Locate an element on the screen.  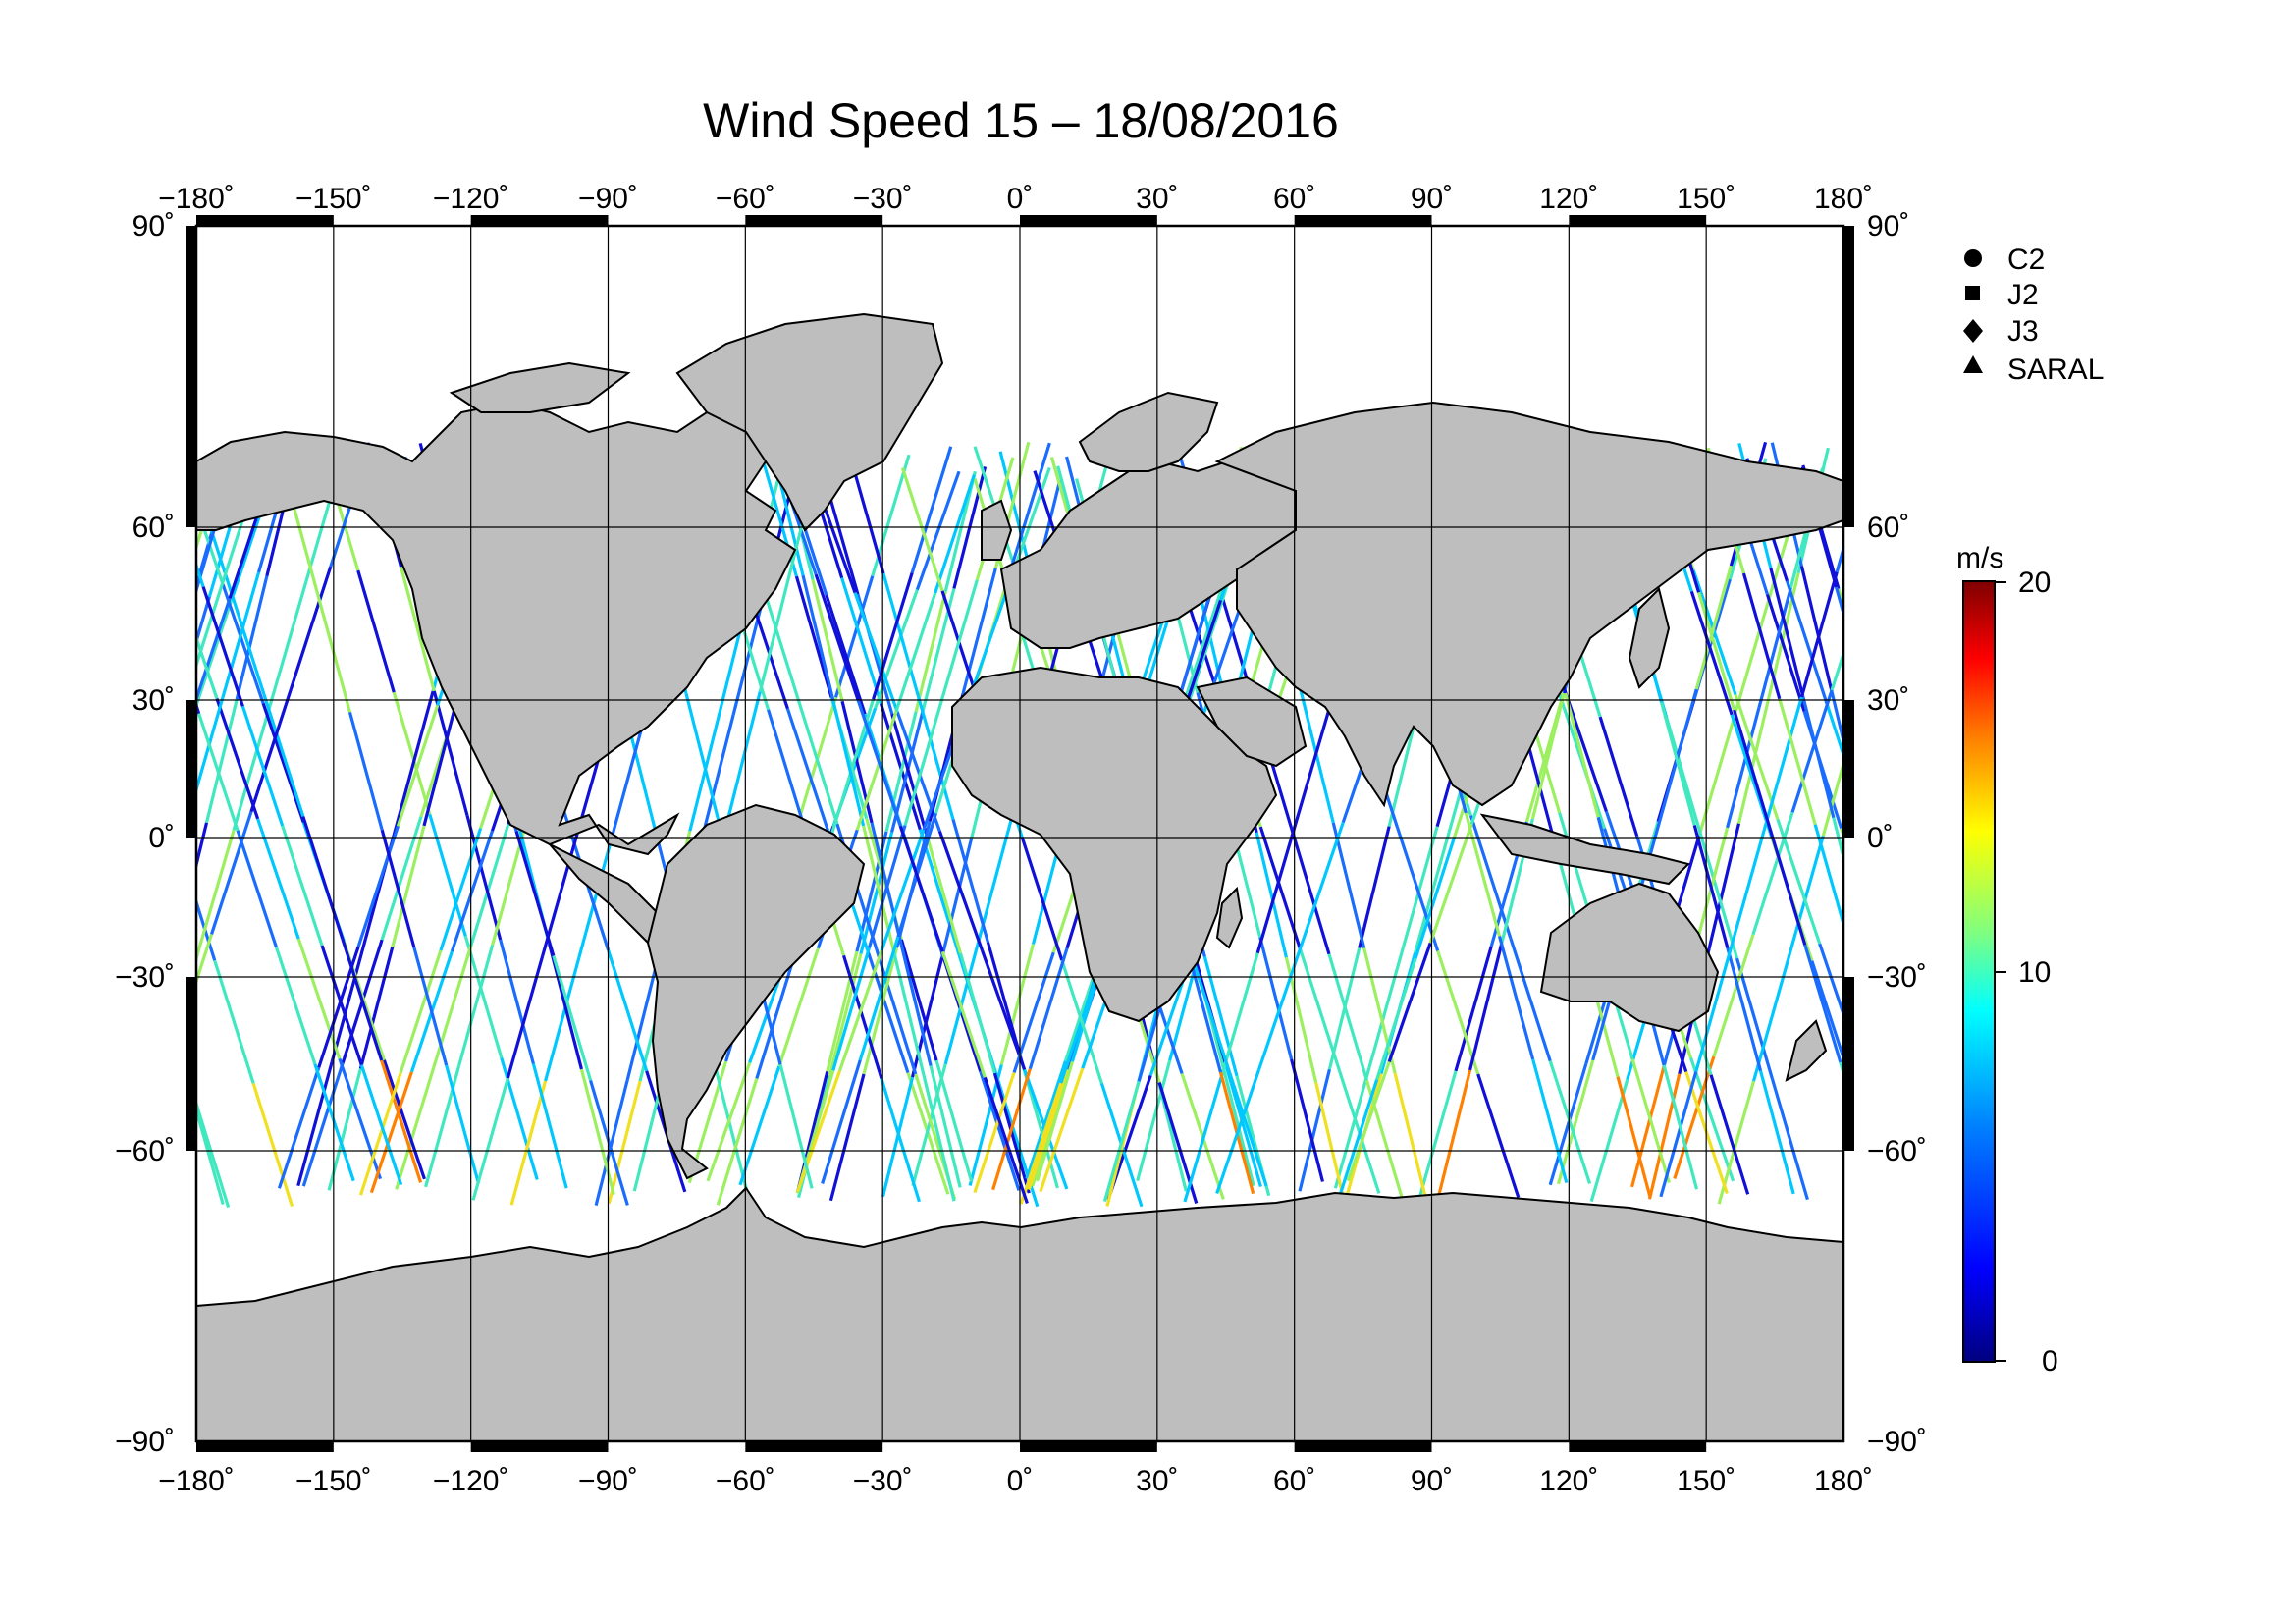
lat-tick-labels-left: 90˚ 60˚ 30˚ 0˚ −30˚ −60˚ −90˚ is located at coordinates (145, 834).